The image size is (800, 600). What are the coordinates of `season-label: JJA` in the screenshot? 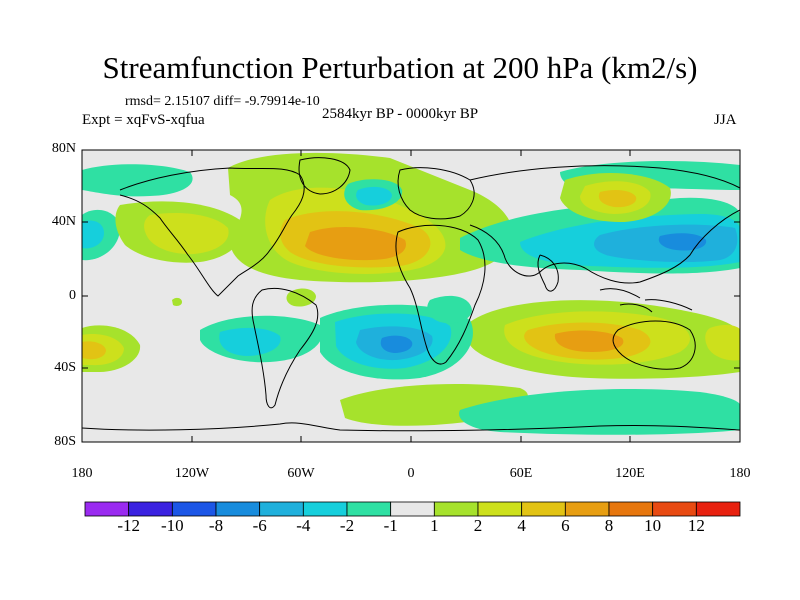 It's located at (725, 120).